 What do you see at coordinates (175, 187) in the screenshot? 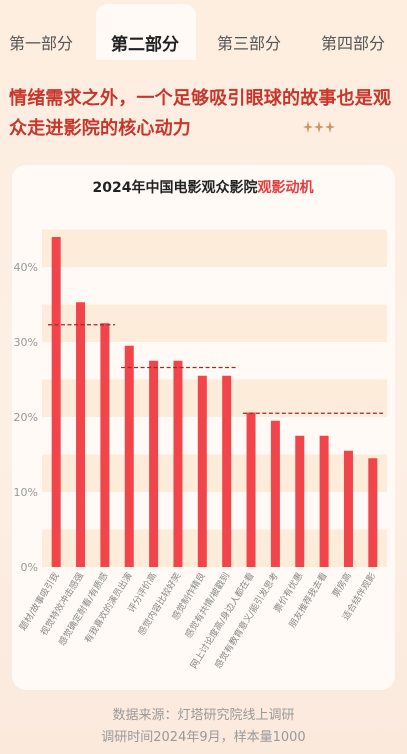
I see `chart-title-main: 2024年中国电影观众影院` at bounding box center [175, 187].